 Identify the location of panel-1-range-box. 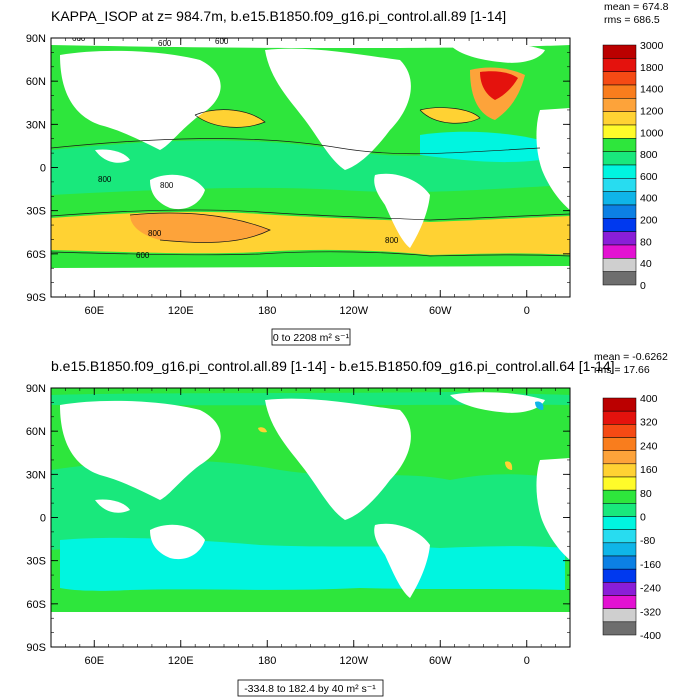
(311, 337).